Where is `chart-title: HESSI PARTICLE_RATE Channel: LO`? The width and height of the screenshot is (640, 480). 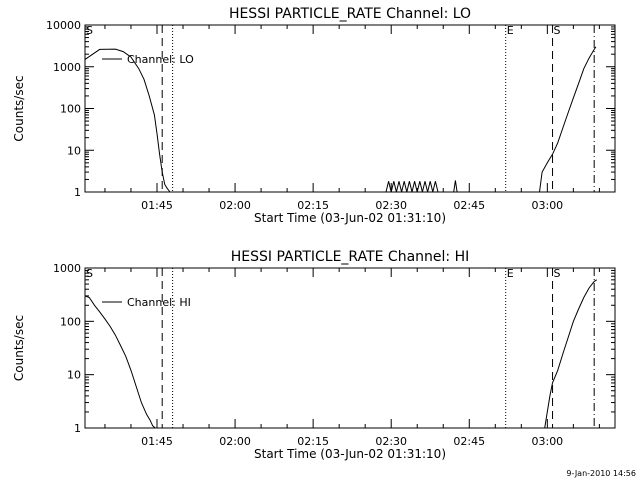
chart-title: HESSI PARTICLE_RATE Channel: LO is located at coordinates (350, 14).